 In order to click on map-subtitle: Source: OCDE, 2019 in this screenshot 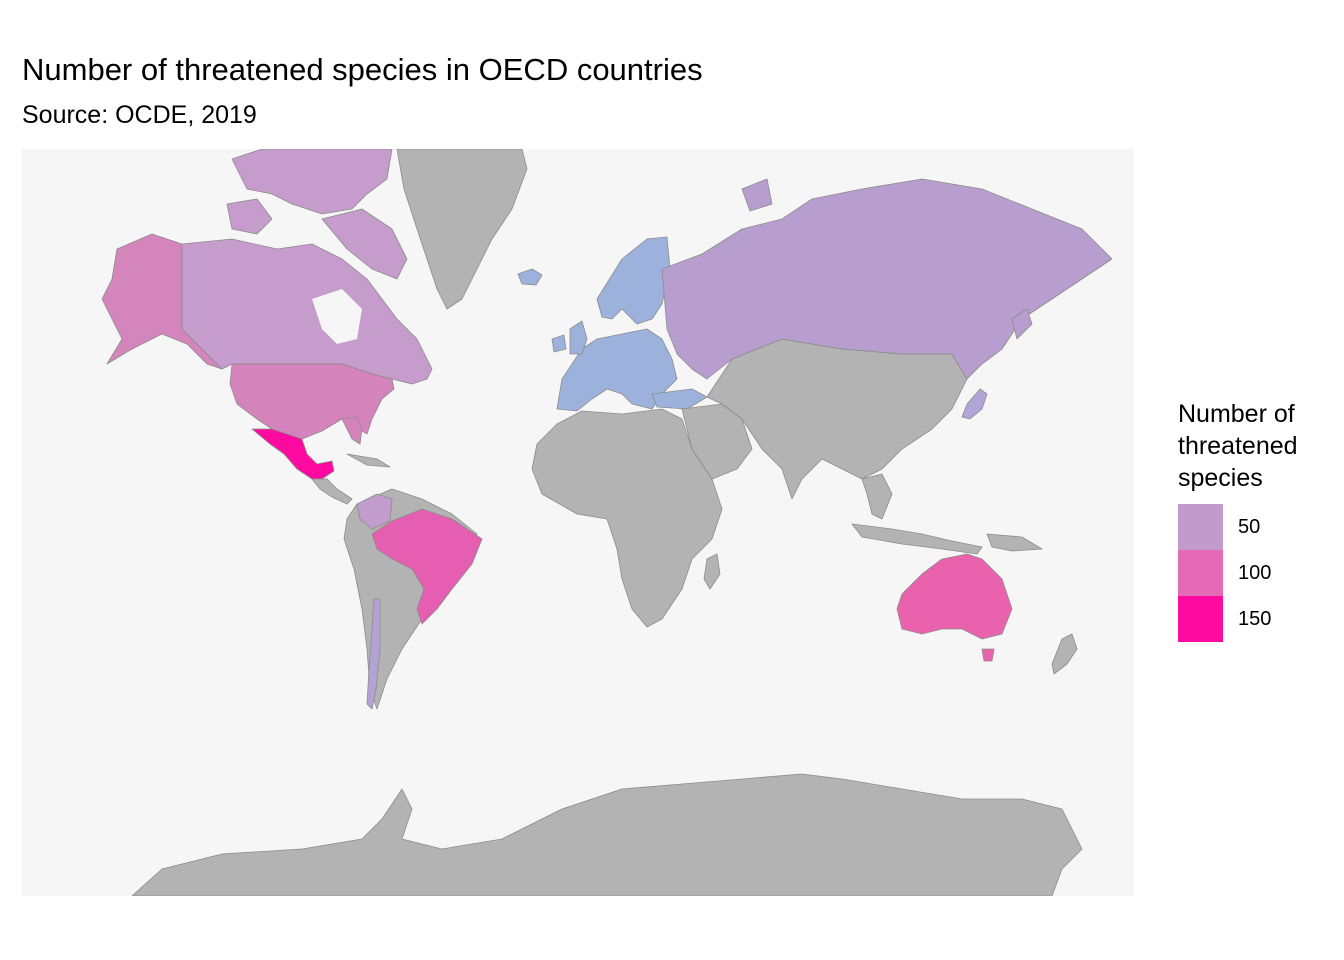, I will do `click(139, 115)`.